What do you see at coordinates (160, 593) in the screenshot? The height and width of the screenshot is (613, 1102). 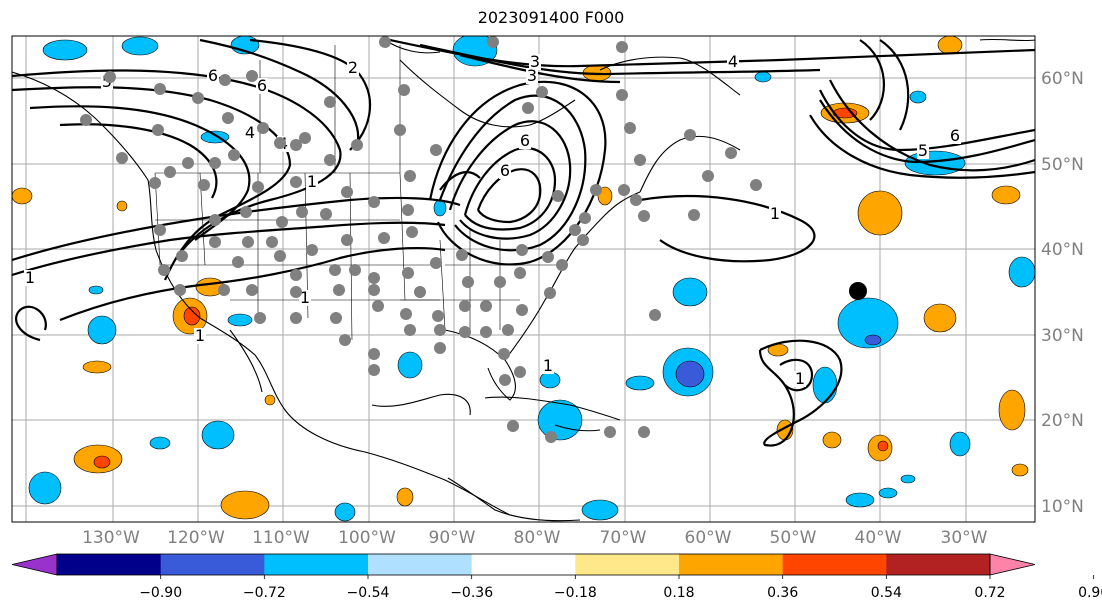 I see `colorbar-tick-label: −0.90` at bounding box center [160, 593].